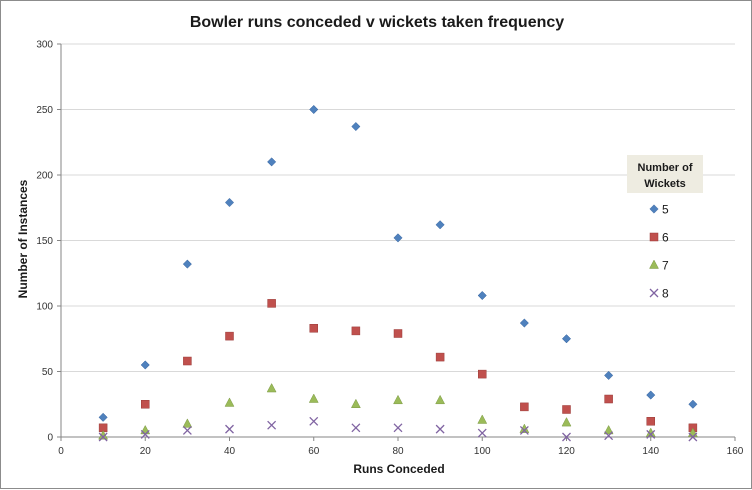 Image resolution: width=752 pixels, height=490 pixels. I want to click on series-8-wickets, so click(398, 429).